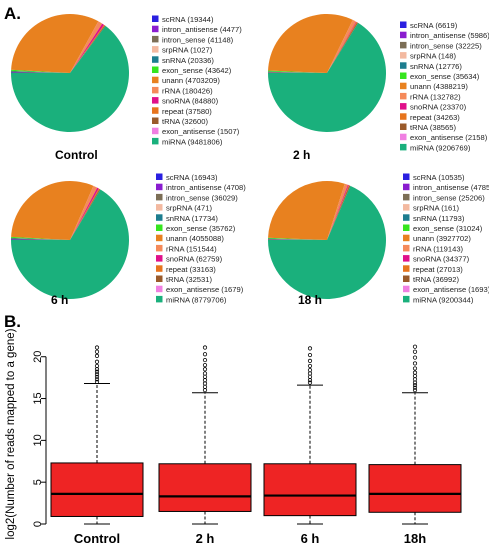 The height and width of the screenshot is (550, 489). What do you see at coordinates (155, 80) in the screenshot?
I see `legend-swatch-unann` at bounding box center [155, 80].